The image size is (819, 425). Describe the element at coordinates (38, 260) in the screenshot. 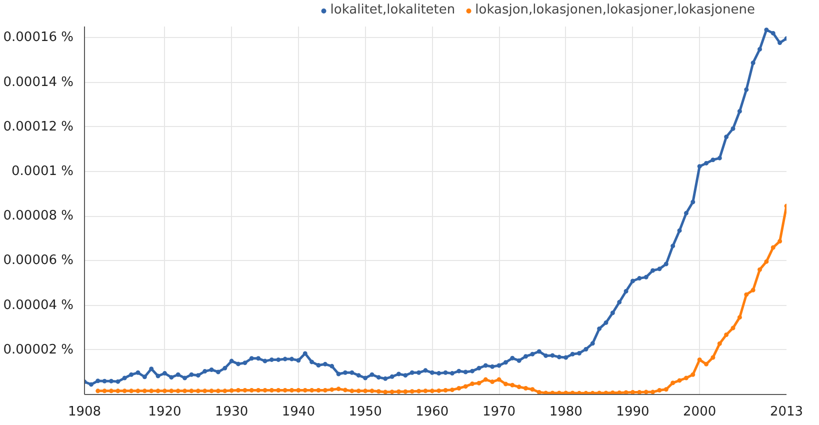

I see `y-tick-label: 0.00006 %` at that location.